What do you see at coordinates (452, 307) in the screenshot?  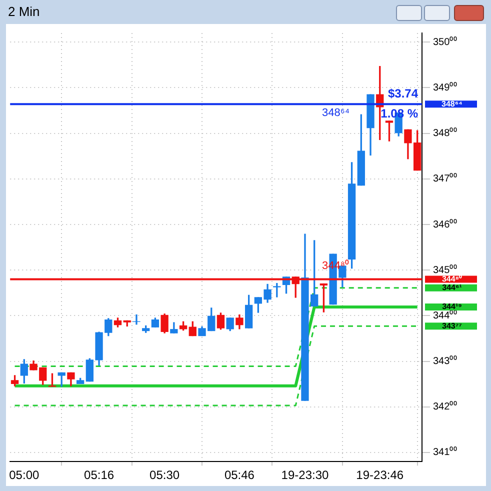 I see `text: 344¹⁹` at bounding box center [452, 307].